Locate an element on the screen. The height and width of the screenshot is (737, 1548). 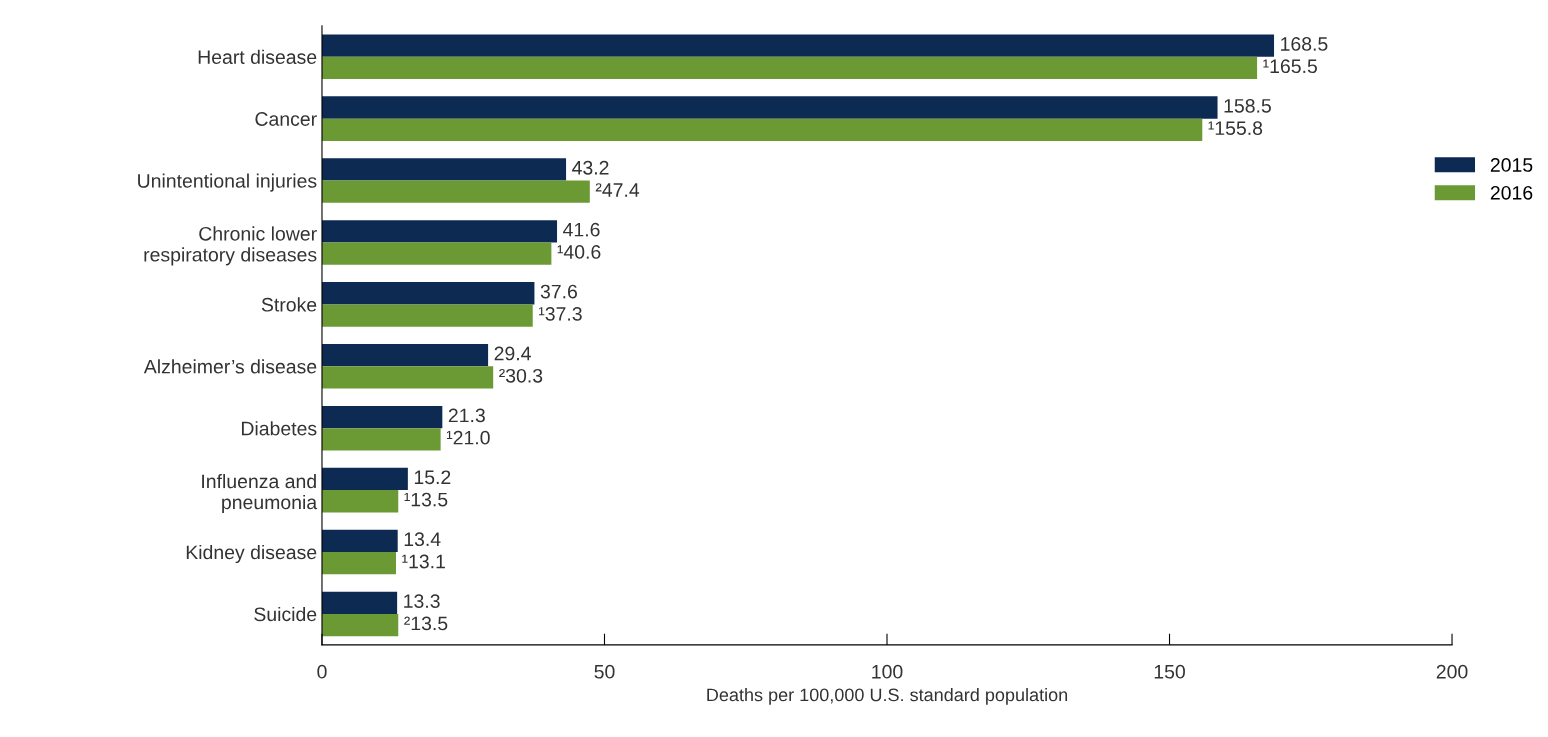
y-tick-label: Chronic lower respiratory diseases is located at coordinates (230, 246).